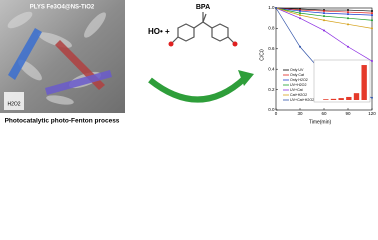 This screenshot has width=378, height=240. Describe the element at coordinates (348, 113) in the screenshot. I see `x-tick-label: 90` at that location.